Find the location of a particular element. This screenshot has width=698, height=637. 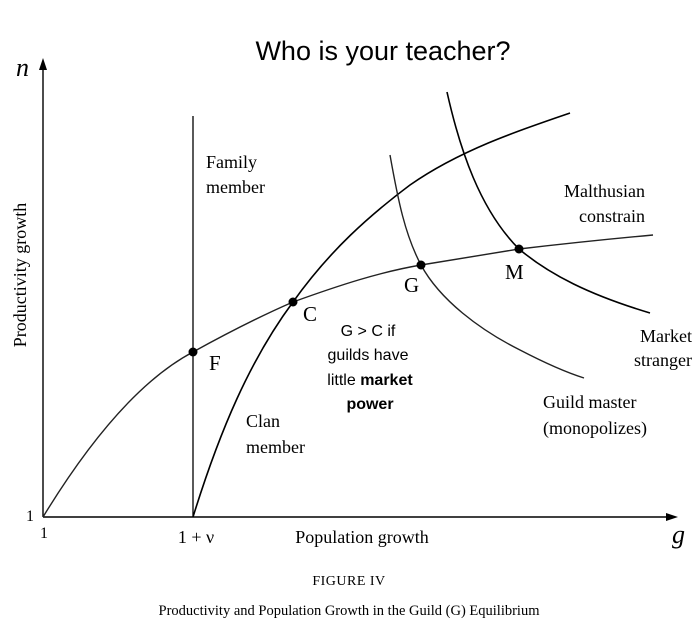

guild-master-label: Guild master (monopolizes) is located at coordinates (595, 415).